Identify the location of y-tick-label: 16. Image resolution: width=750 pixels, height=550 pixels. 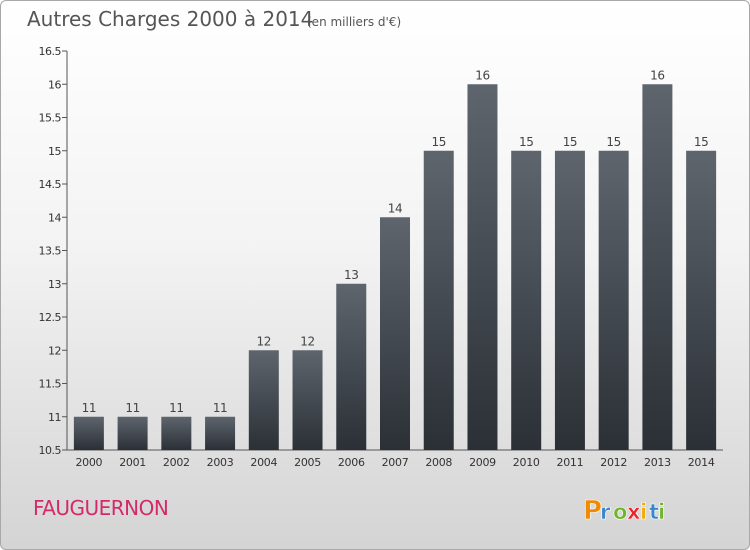
(54, 84).